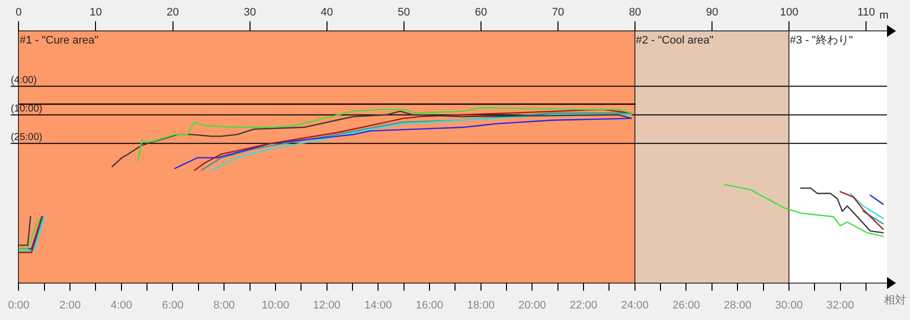 The height and width of the screenshot is (320, 910). What do you see at coordinates (173, 305) in the screenshot?
I see `x-tick-label: 6:00` at bounding box center [173, 305].